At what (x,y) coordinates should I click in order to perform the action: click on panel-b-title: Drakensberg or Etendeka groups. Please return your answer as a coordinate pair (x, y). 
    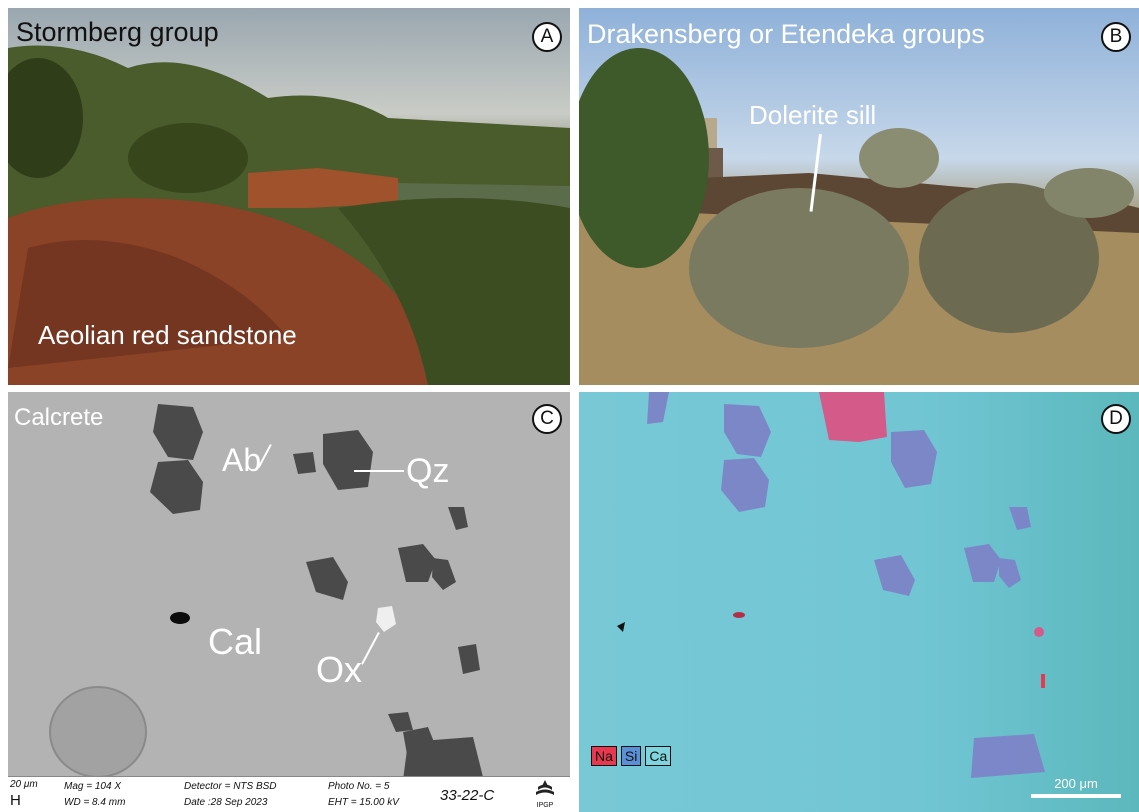
    Looking at the image, I should click on (786, 34).